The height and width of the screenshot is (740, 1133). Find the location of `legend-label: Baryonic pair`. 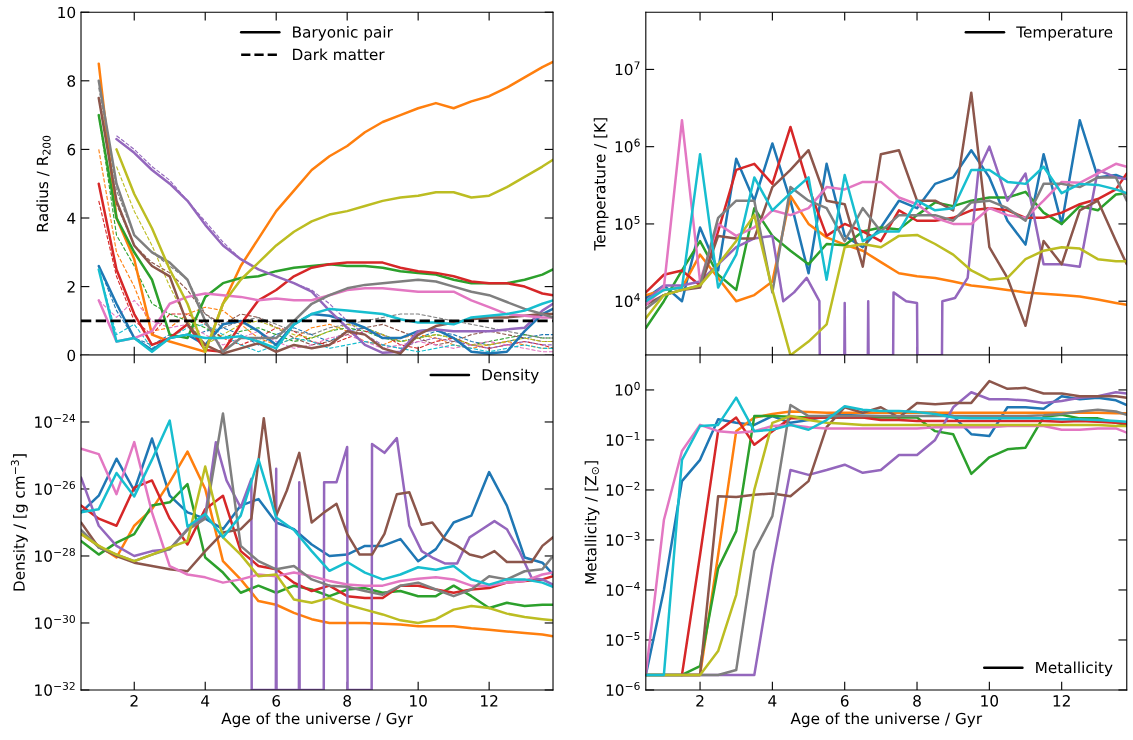

legend-label: Baryonic pair is located at coordinates (343, 33).